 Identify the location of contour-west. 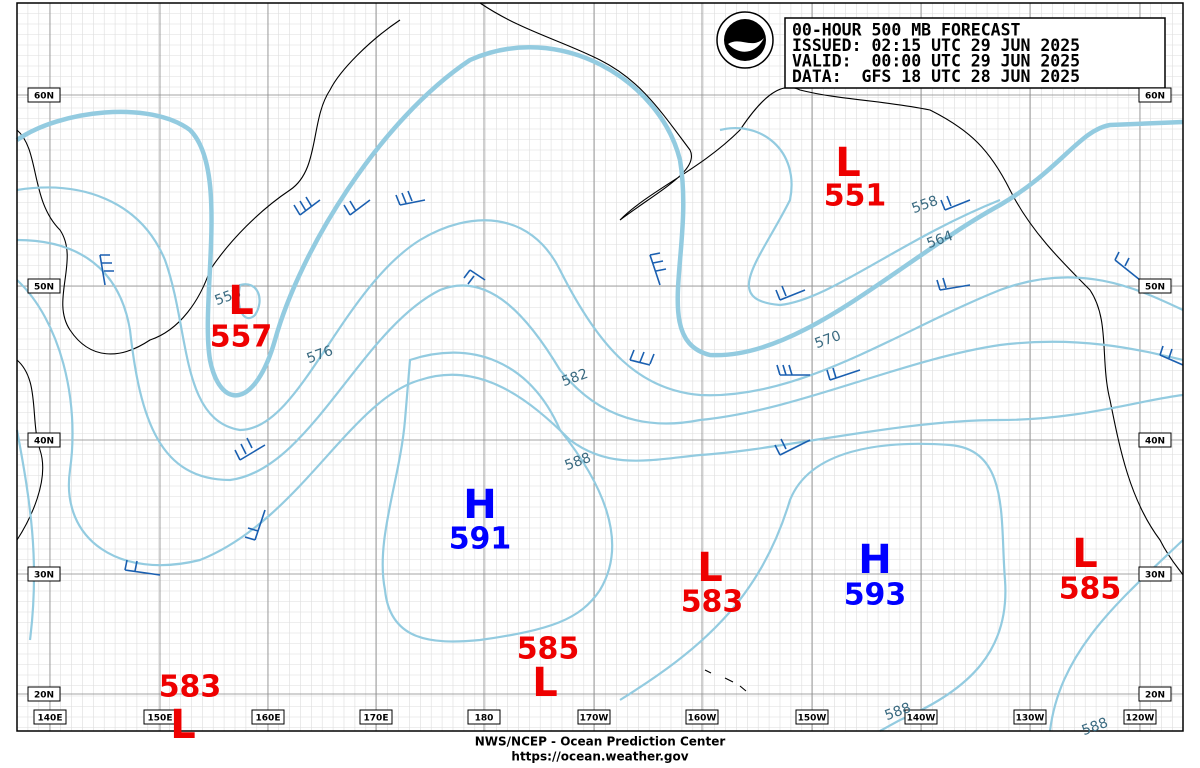
(25, 535).